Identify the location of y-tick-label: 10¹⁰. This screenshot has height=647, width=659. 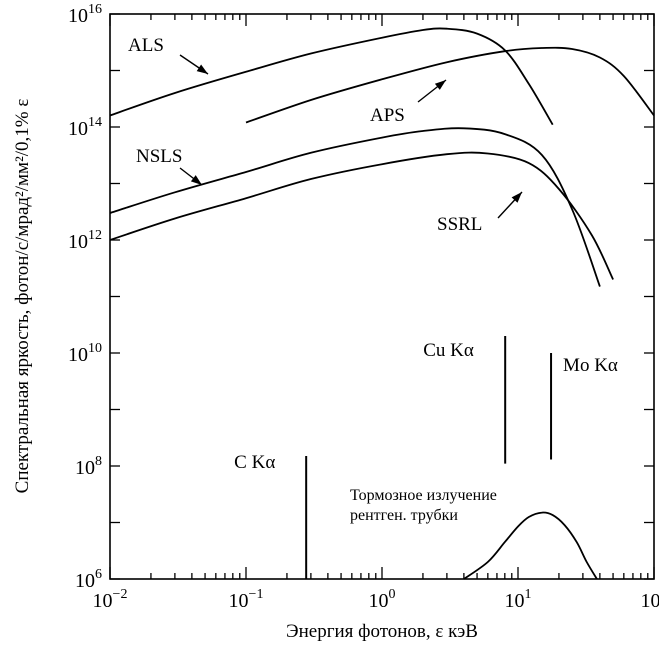
(85, 353).